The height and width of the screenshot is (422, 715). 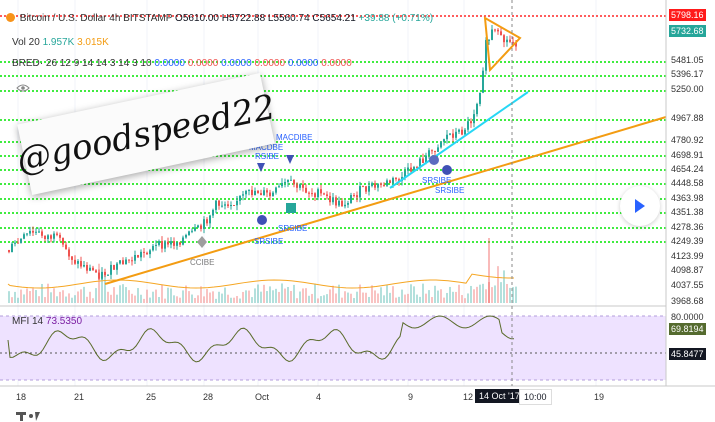 What do you see at coordinates (21, 397) in the screenshot?
I see `date-label-18: 18` at bounding box center [21, 397].